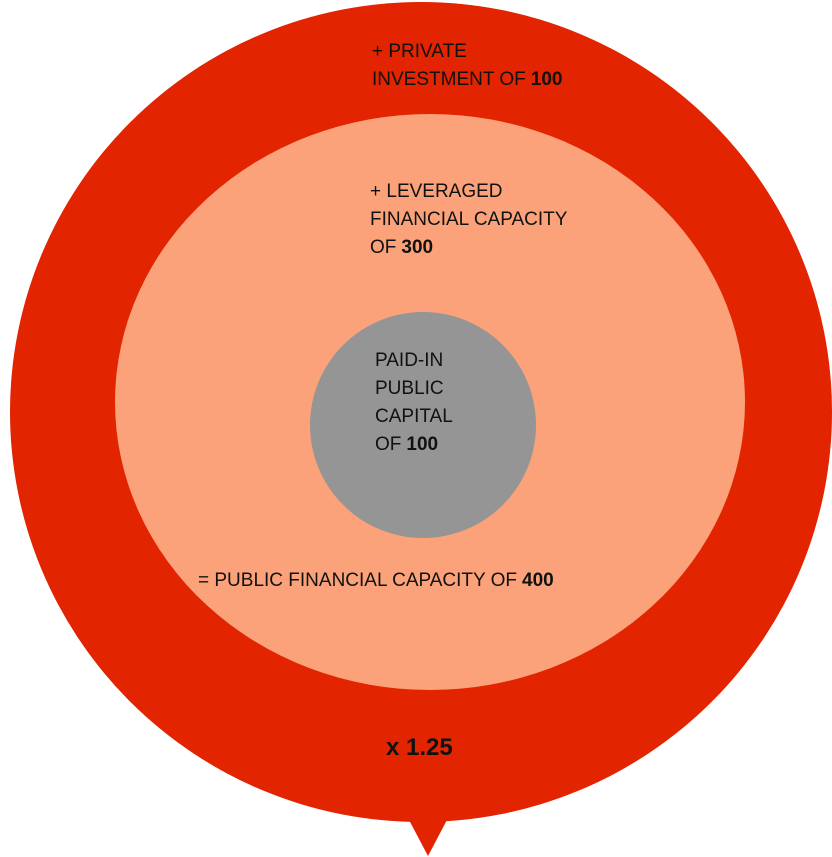 The width and height of the screenshot is (832, 857). Describe the element at coordinates (357, 580) in the screenshot. I see `label-text: = PUBLIC FINANCIAL CAPACITY OF` at that location.